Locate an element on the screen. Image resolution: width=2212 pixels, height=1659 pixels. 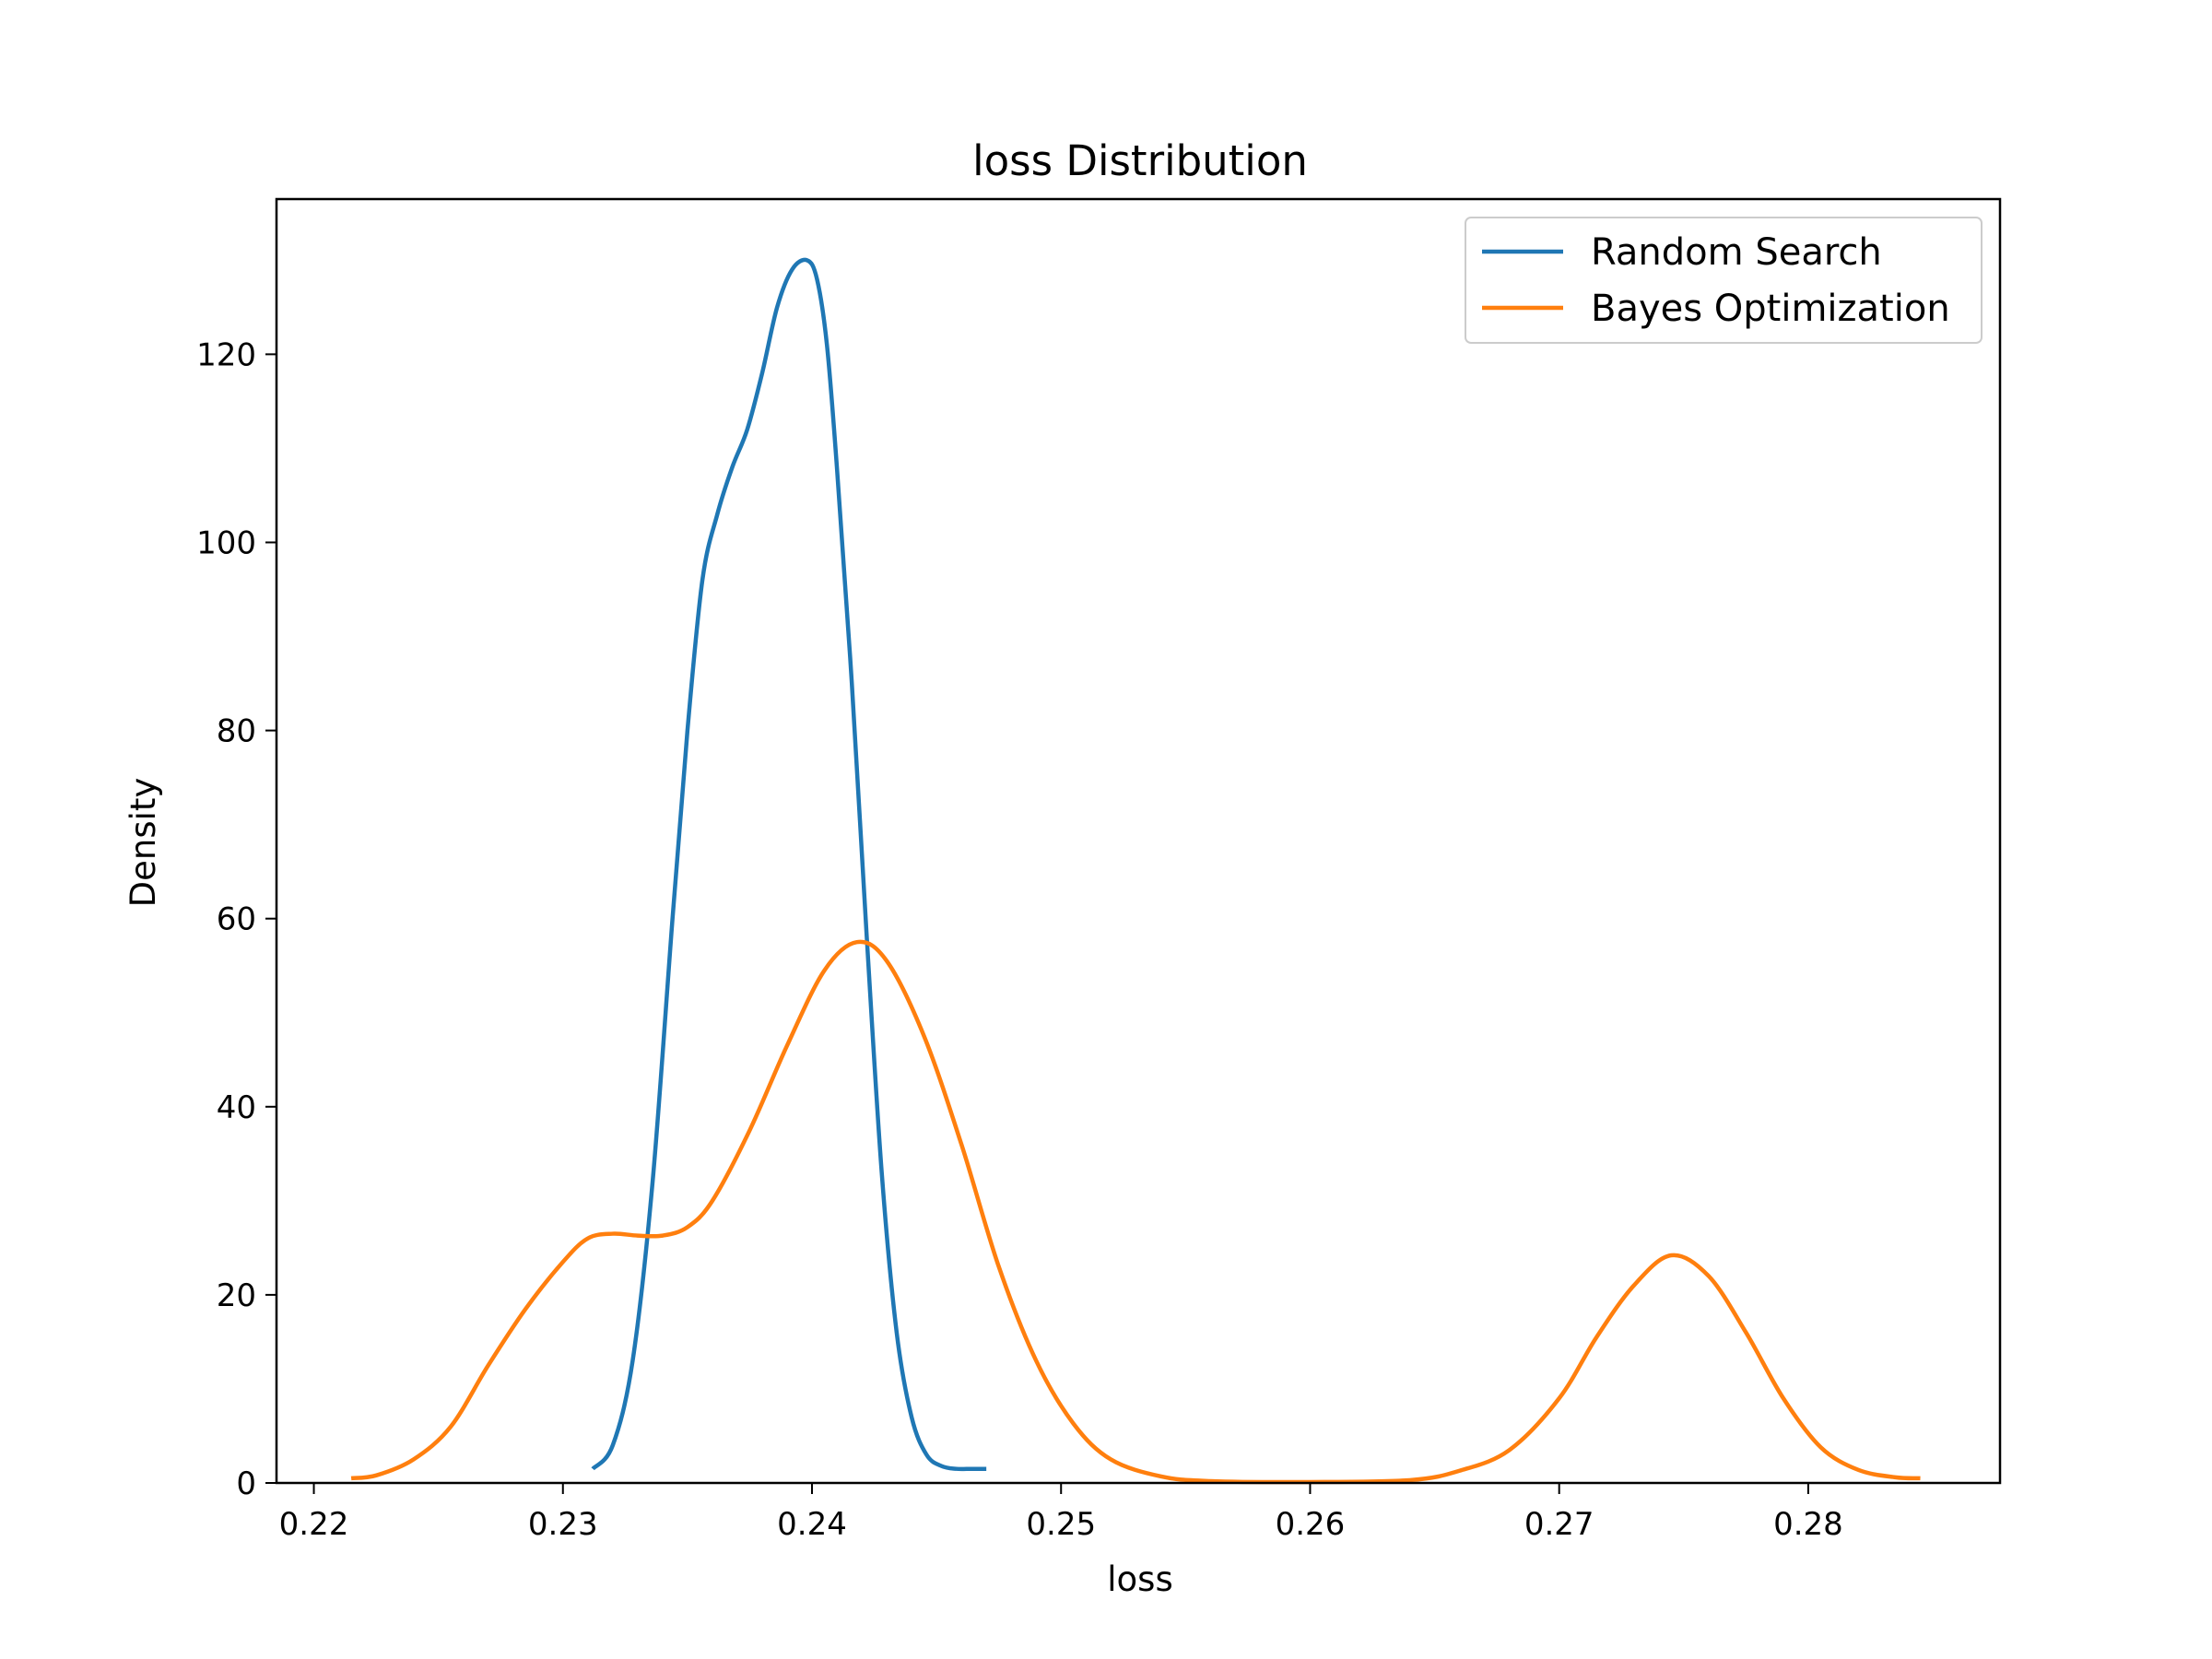
series-line-random-search is located at coordinates (789, 864).